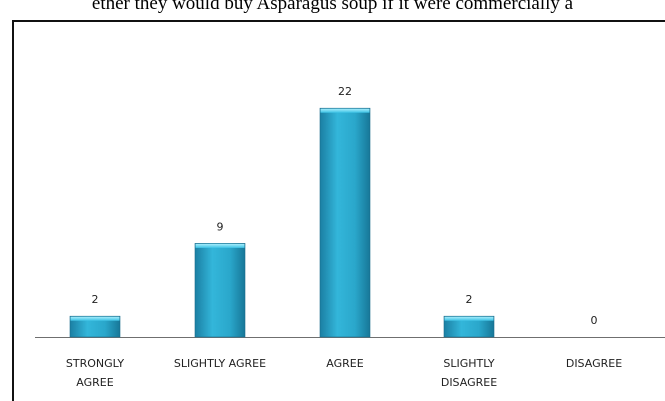 Image resolution: width=665 pixels, height=401 pixels. Describe the element at coordinates (345, 91) in the screenshot. I see `data-label-2: 22` at that location.